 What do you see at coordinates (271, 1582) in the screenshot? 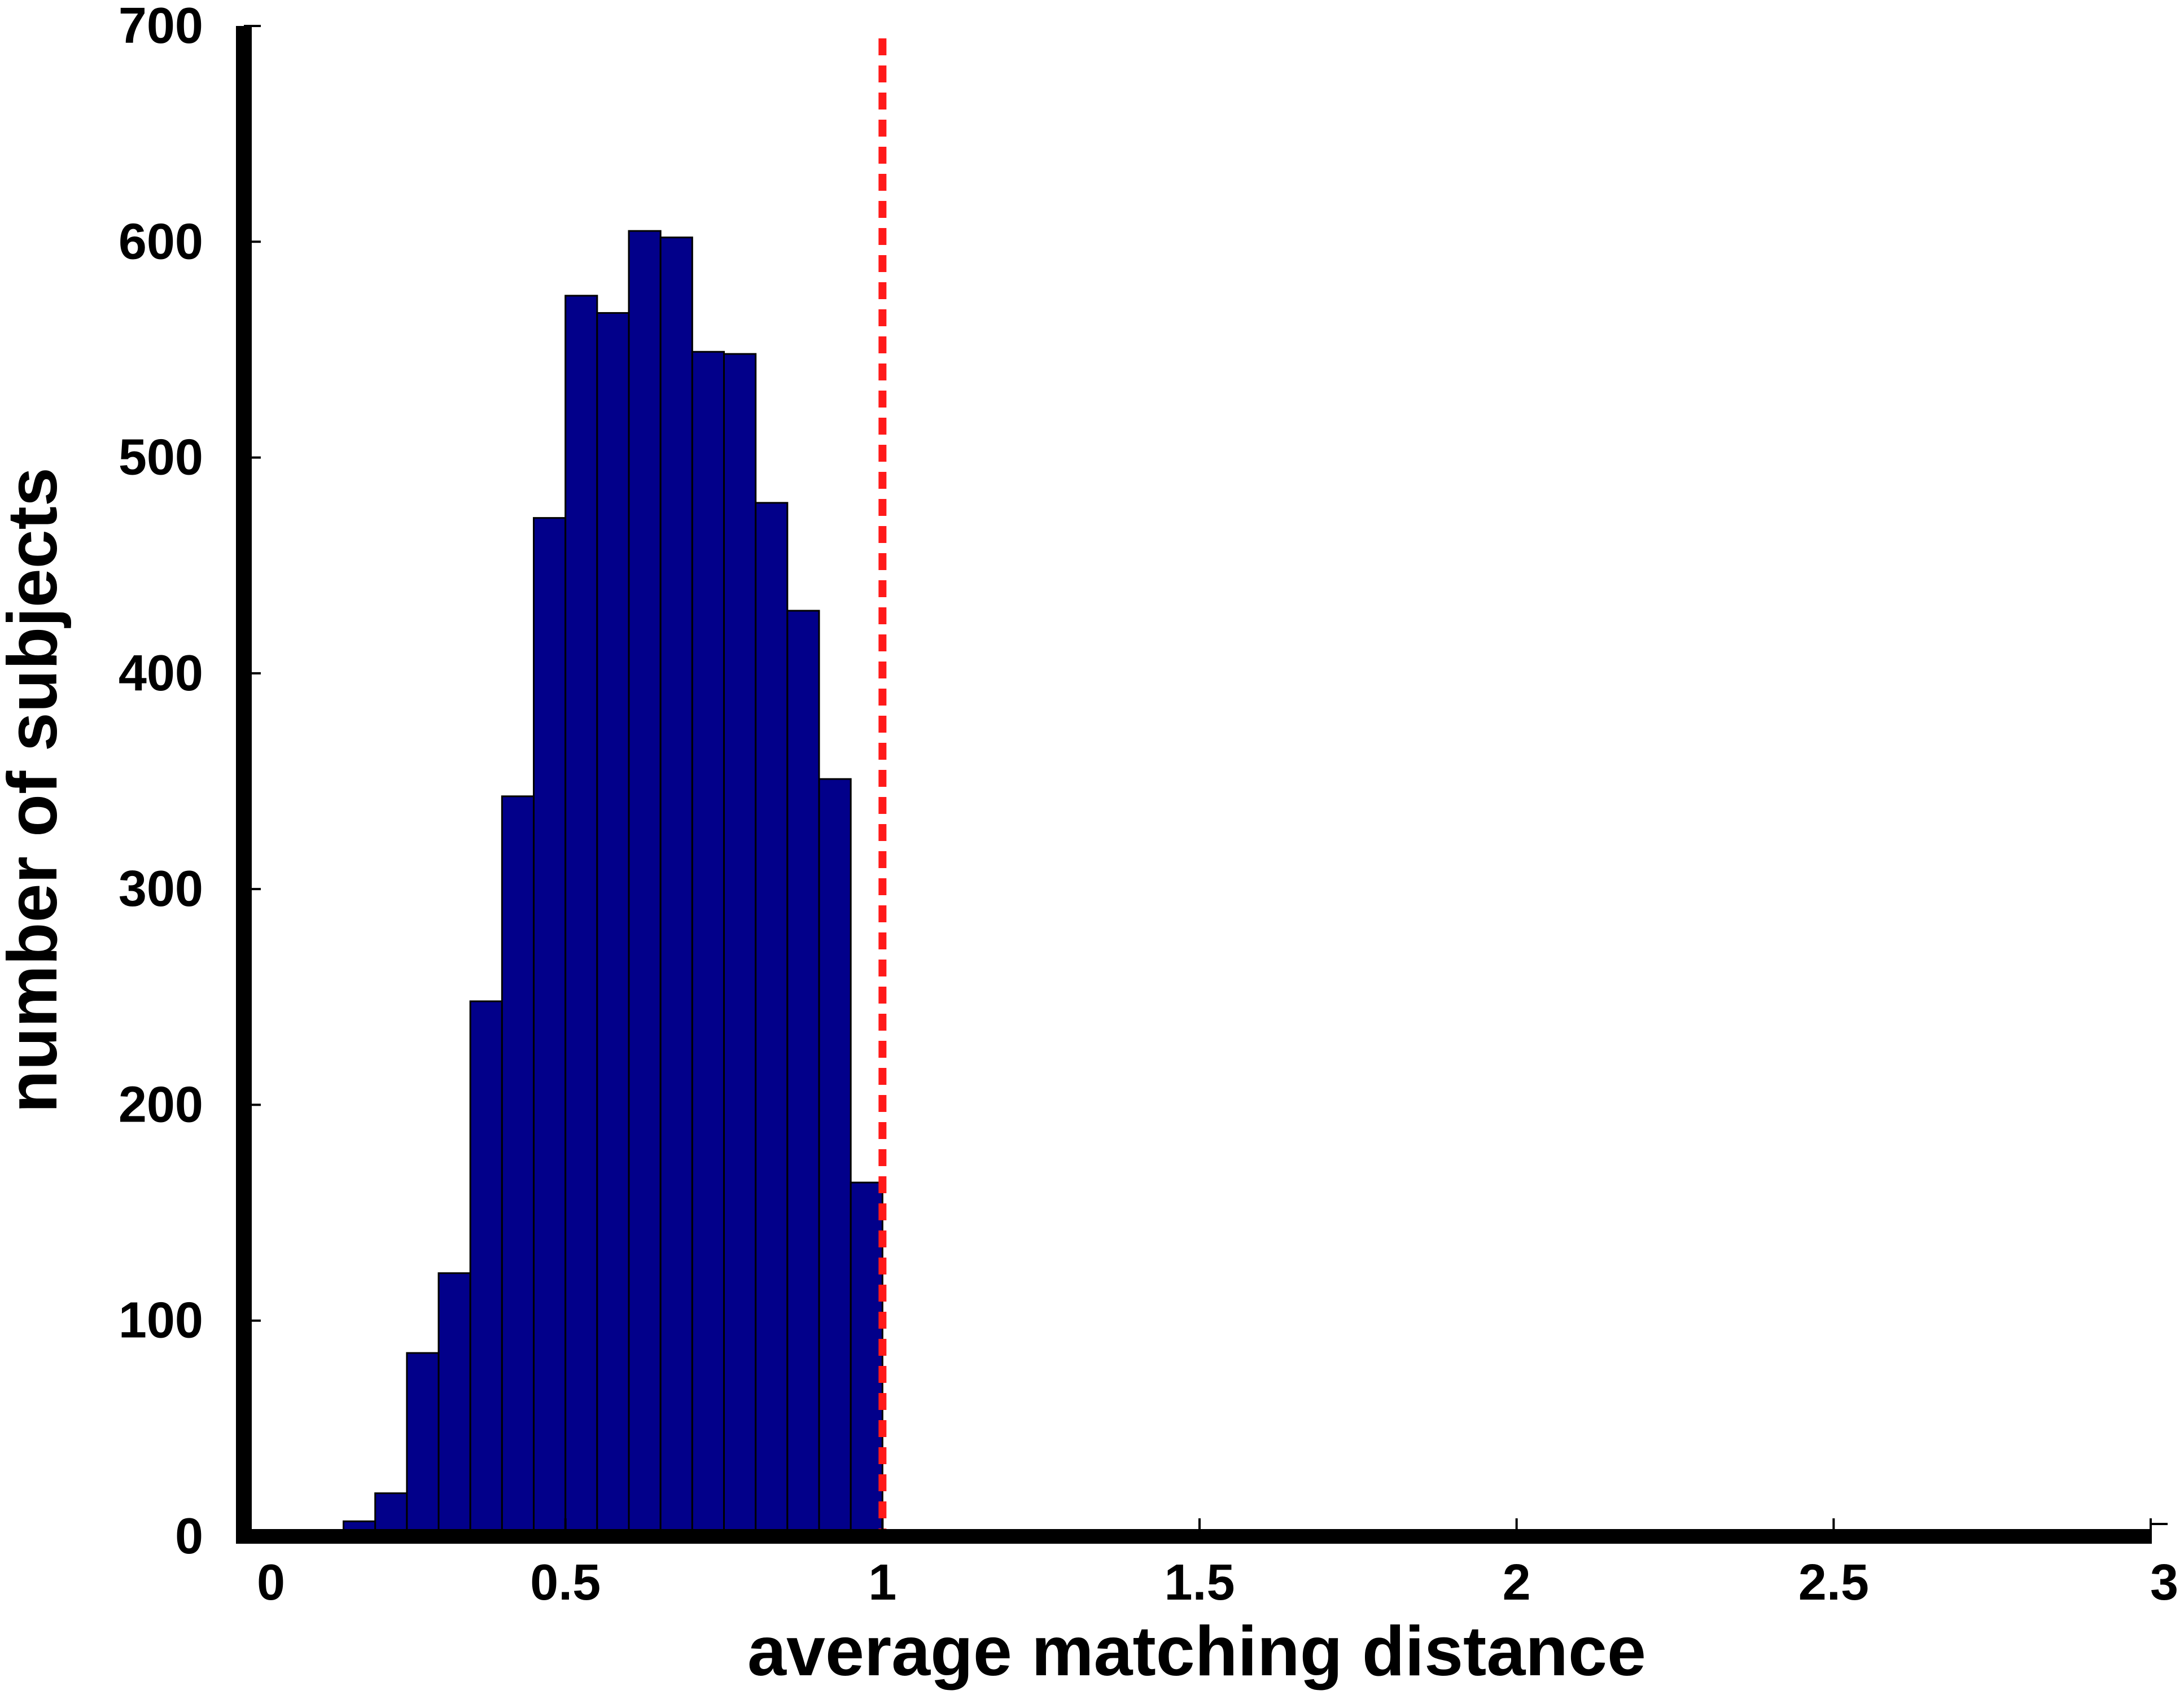
I see `x-tick-label: 0` at bounding box center [271, 1582].